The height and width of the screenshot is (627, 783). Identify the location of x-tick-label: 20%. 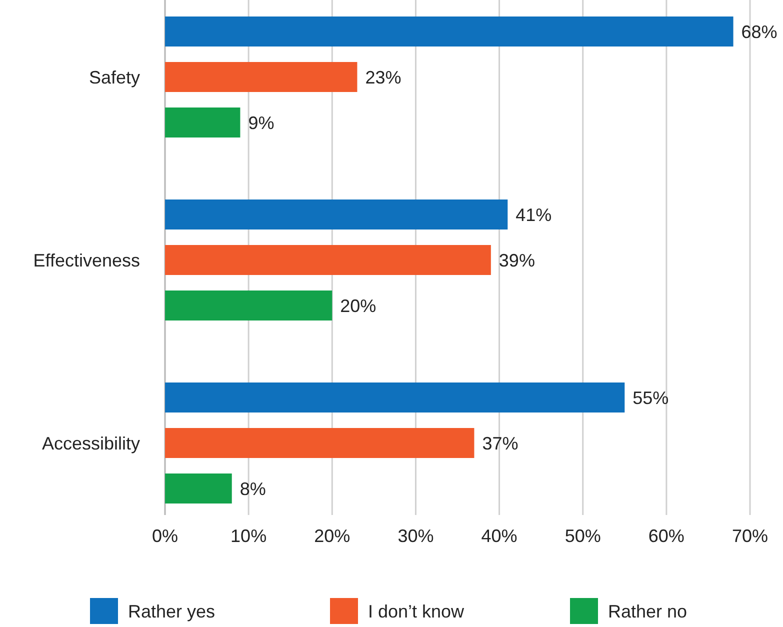
(332, 536).